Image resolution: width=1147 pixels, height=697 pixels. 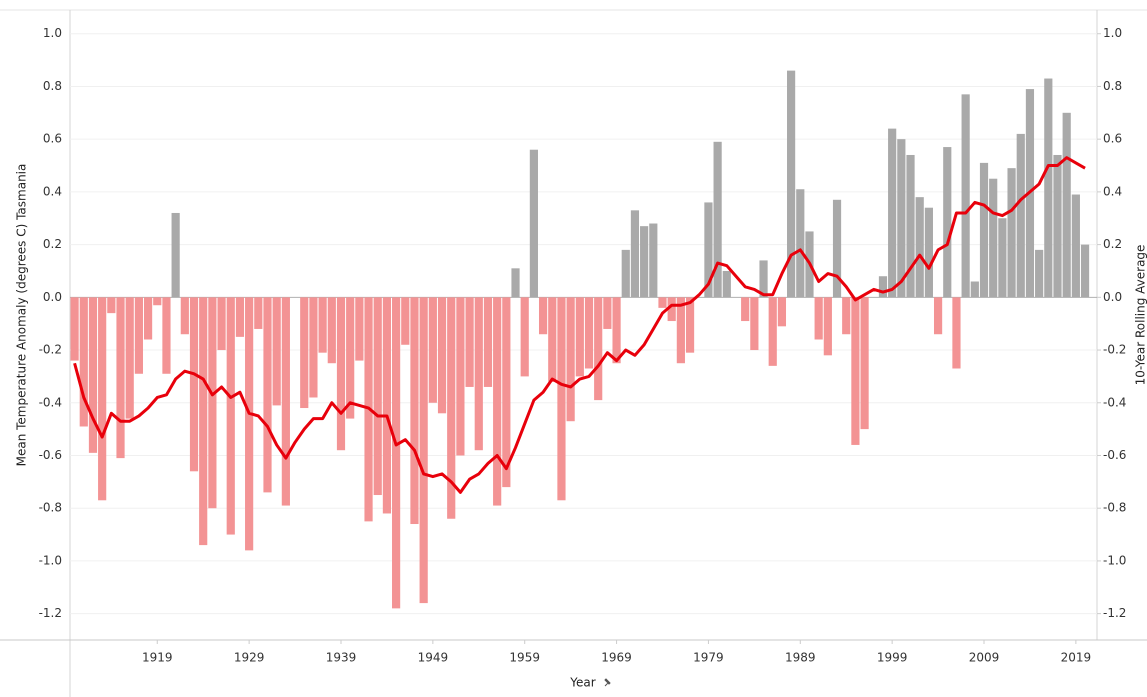 I want to click on y2-tick-label: -0.2, so click(x=1114, y=350).